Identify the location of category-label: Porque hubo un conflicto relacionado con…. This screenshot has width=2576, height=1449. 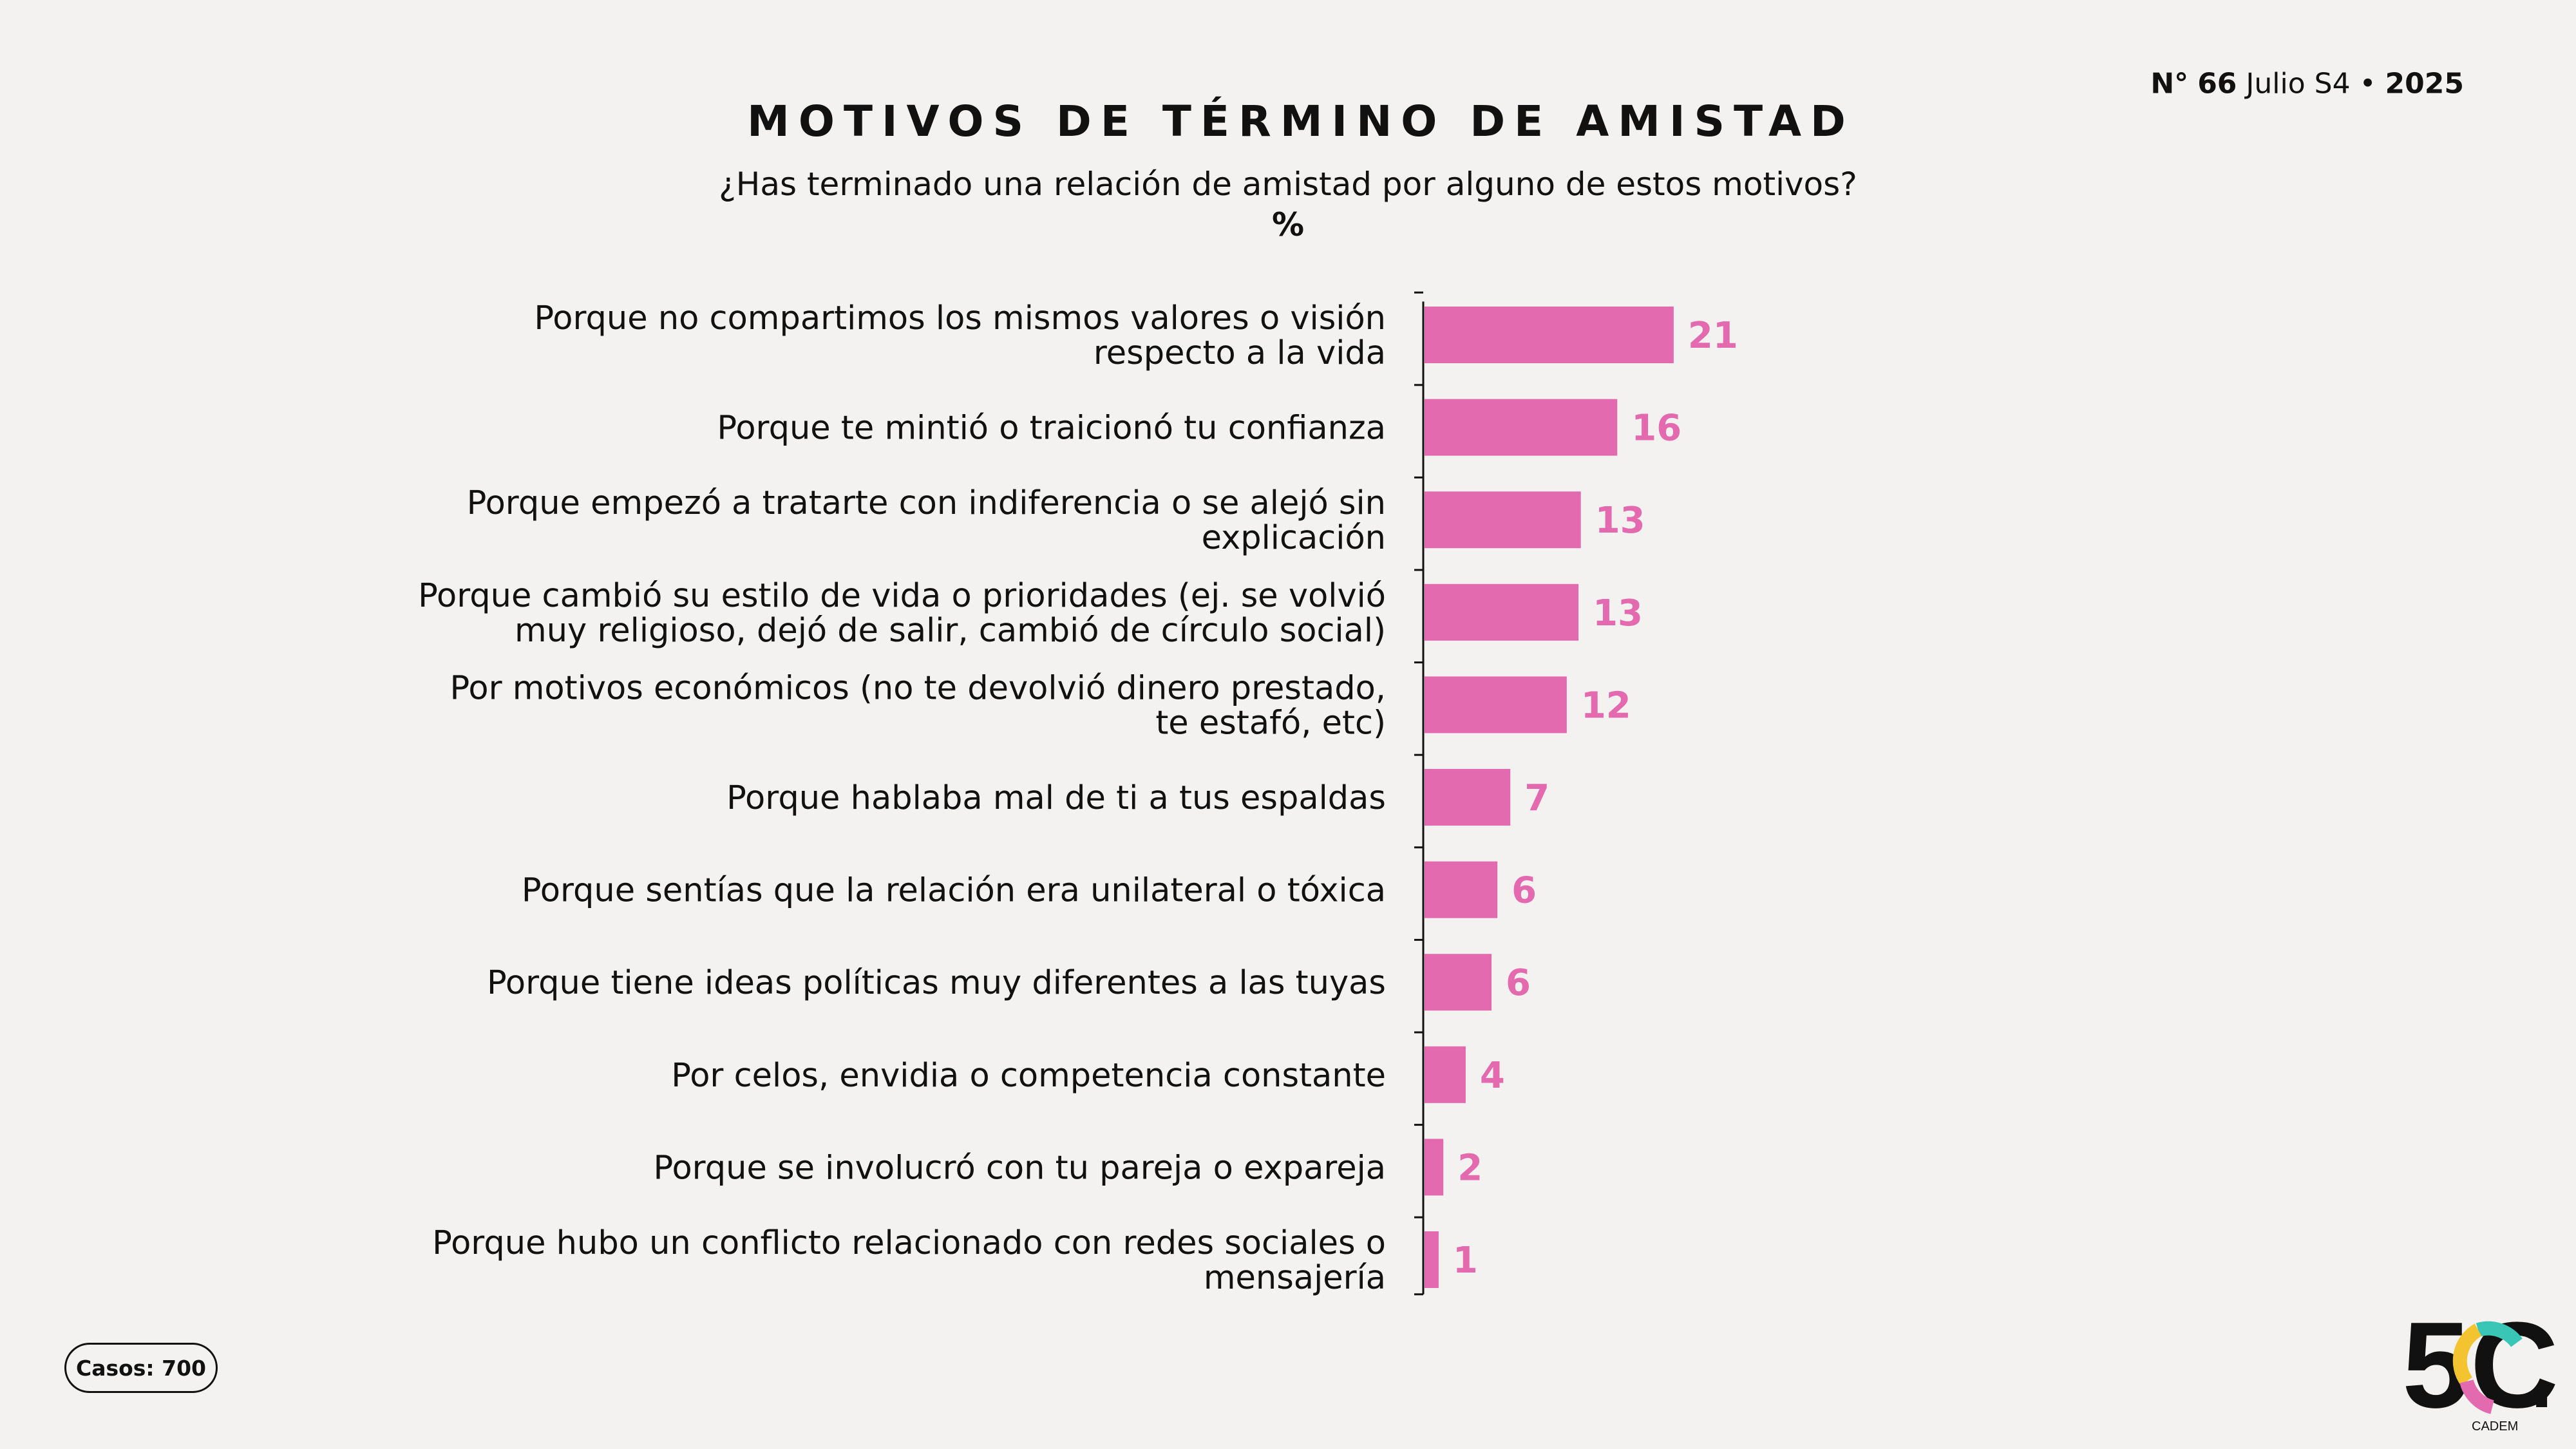
(909, 1260).